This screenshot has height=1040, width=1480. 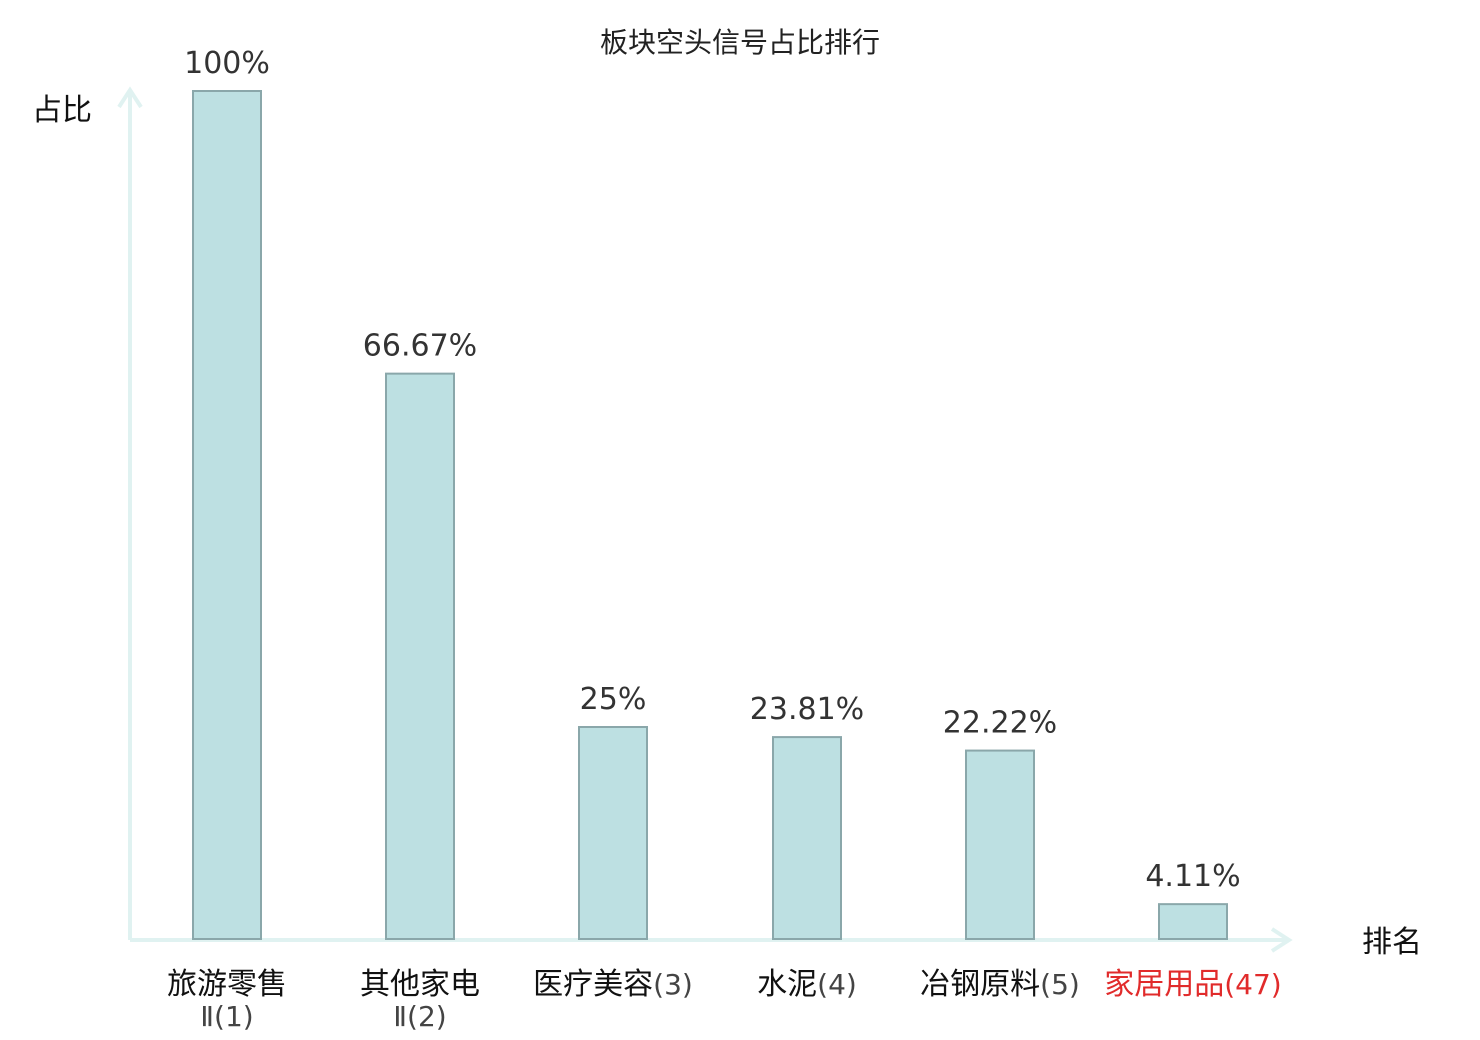 I want to click on category-label: 家居用品(47), so click(x=1192, y=984).